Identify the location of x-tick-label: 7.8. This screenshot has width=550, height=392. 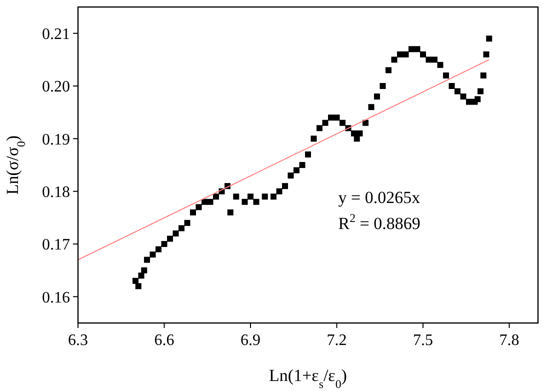
(509, 340).